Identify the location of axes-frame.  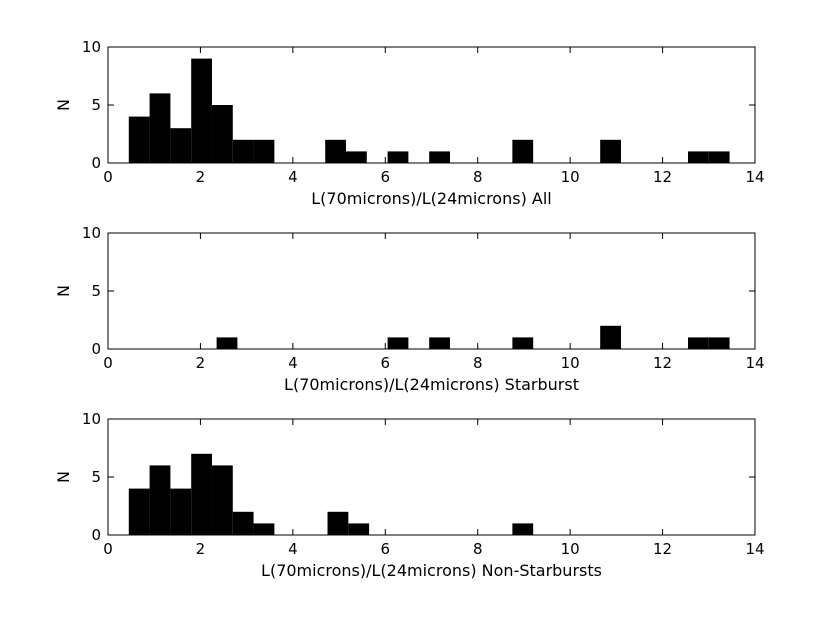
(431, 291).